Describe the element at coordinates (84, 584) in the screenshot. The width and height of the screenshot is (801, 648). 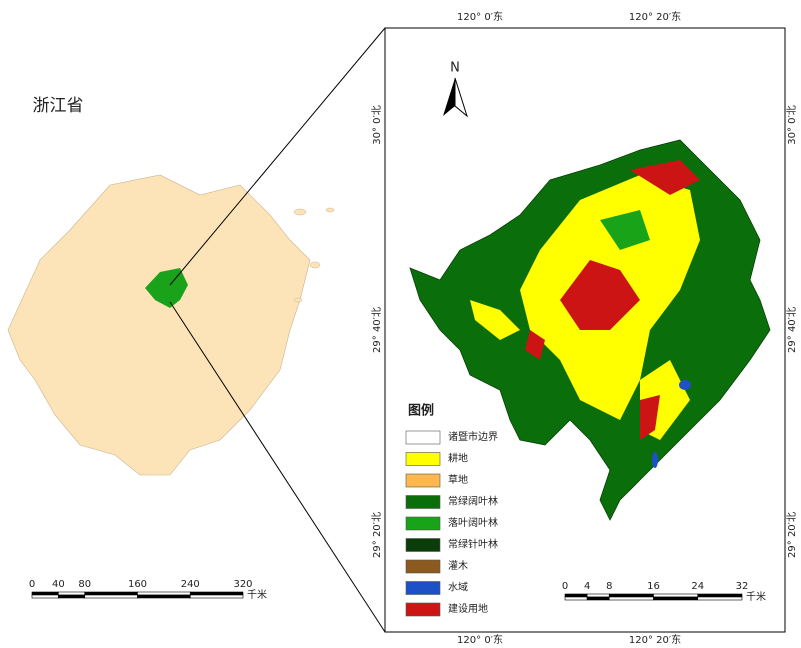
I see `scale-label: 80` at that location.